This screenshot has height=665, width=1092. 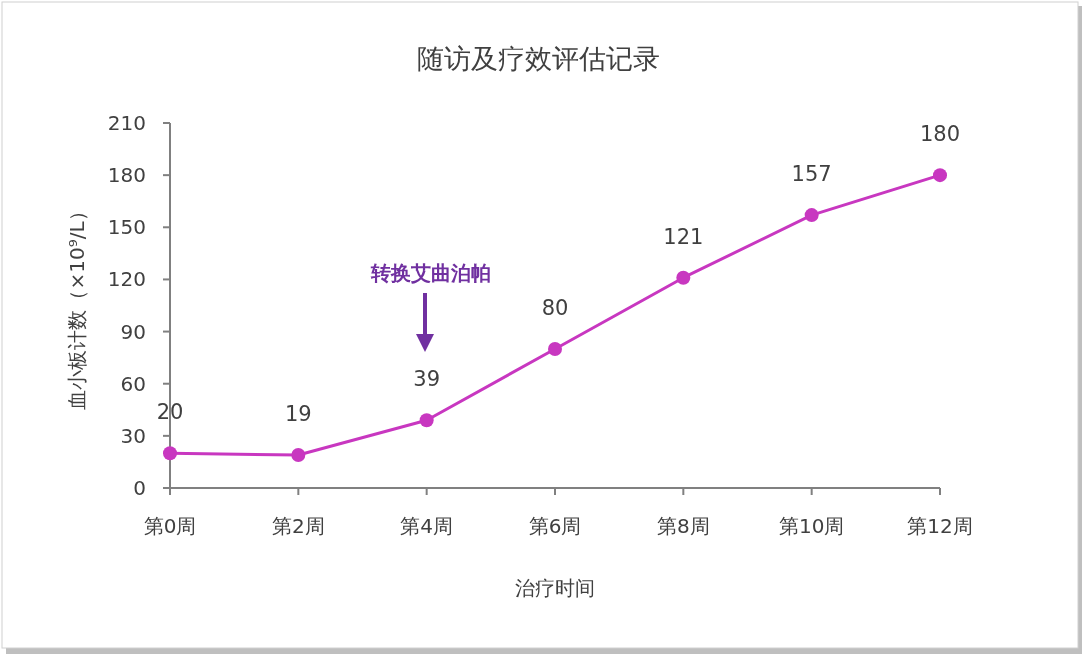 What do you see at coordinates (811, 174) in the screenshot?
I see `data-label: 157` at bounding box center [811, 174].